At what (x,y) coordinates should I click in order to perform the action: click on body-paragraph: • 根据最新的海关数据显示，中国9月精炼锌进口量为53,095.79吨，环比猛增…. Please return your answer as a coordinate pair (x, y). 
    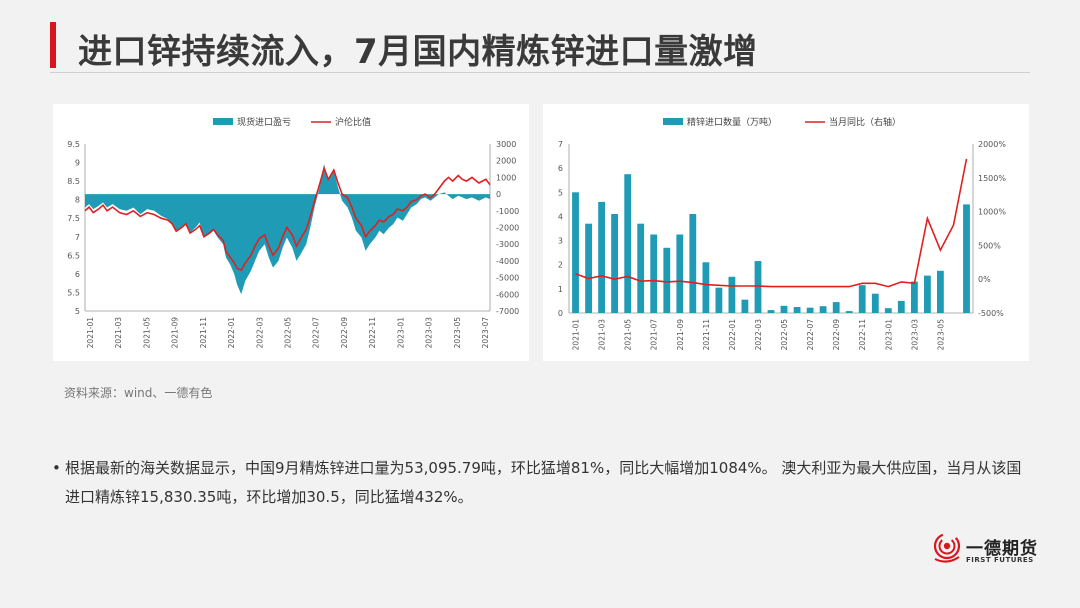
    Looking at the image, I should click on (539, 483).